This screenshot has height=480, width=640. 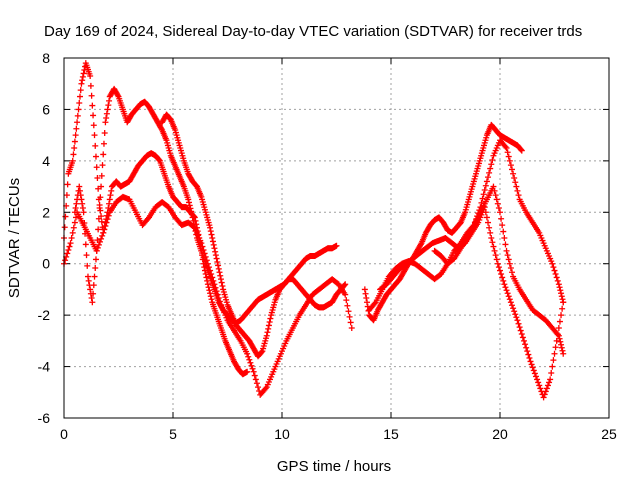 I want to click on y-tick-label: -6, so click(x=44, y=418).